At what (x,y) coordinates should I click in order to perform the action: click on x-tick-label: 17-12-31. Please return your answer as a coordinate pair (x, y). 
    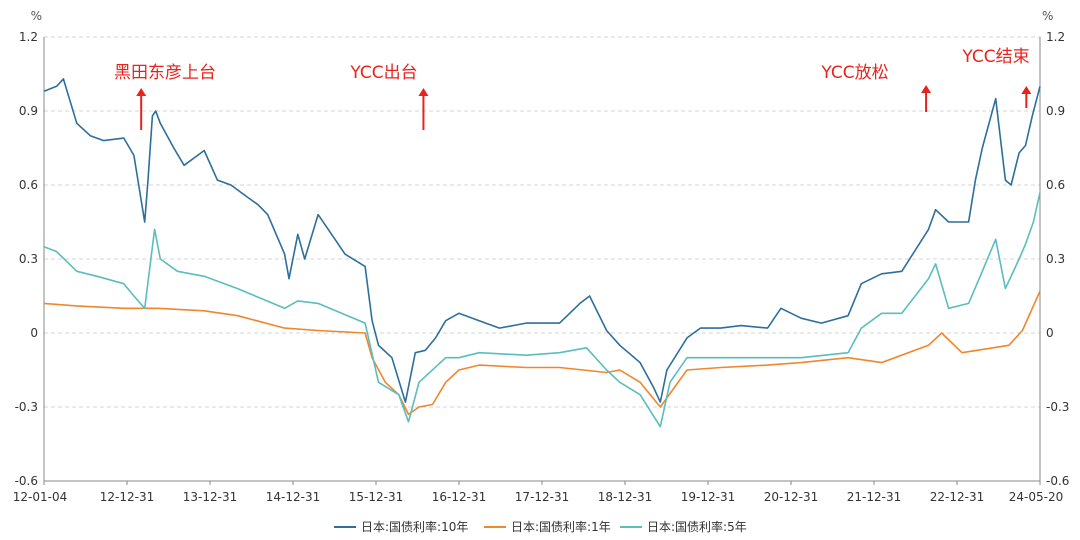
    Looking at the image, I should click on (542, 497).